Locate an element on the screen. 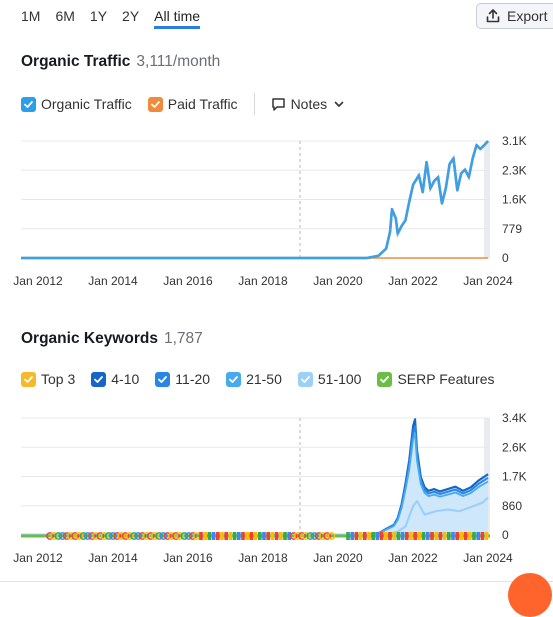 The image size is (553, 617). tab-all-time: All time is located at coordinates (177, 18).